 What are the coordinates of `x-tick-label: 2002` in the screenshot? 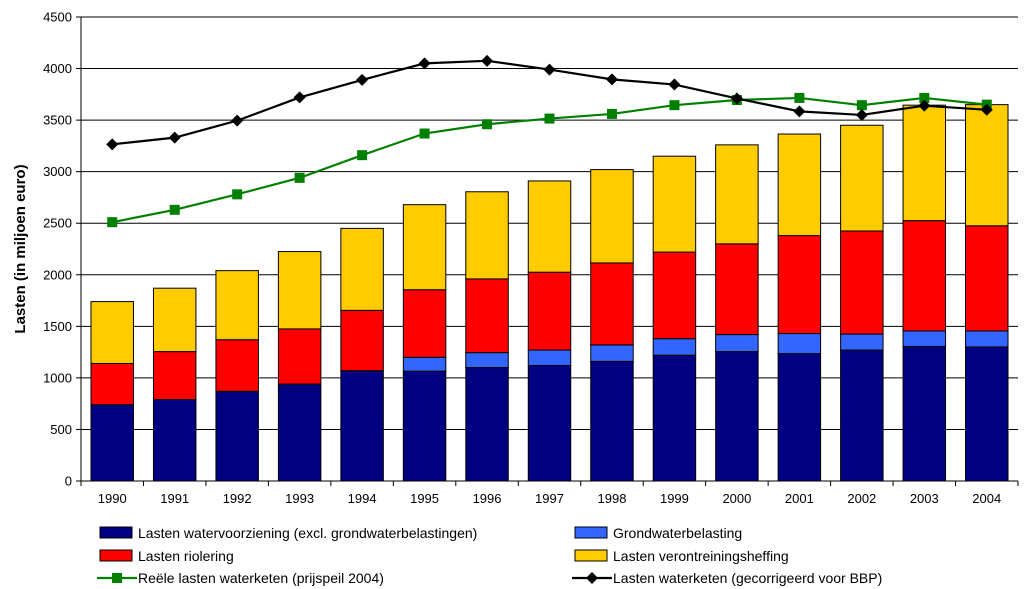 It's located at (861, 498).